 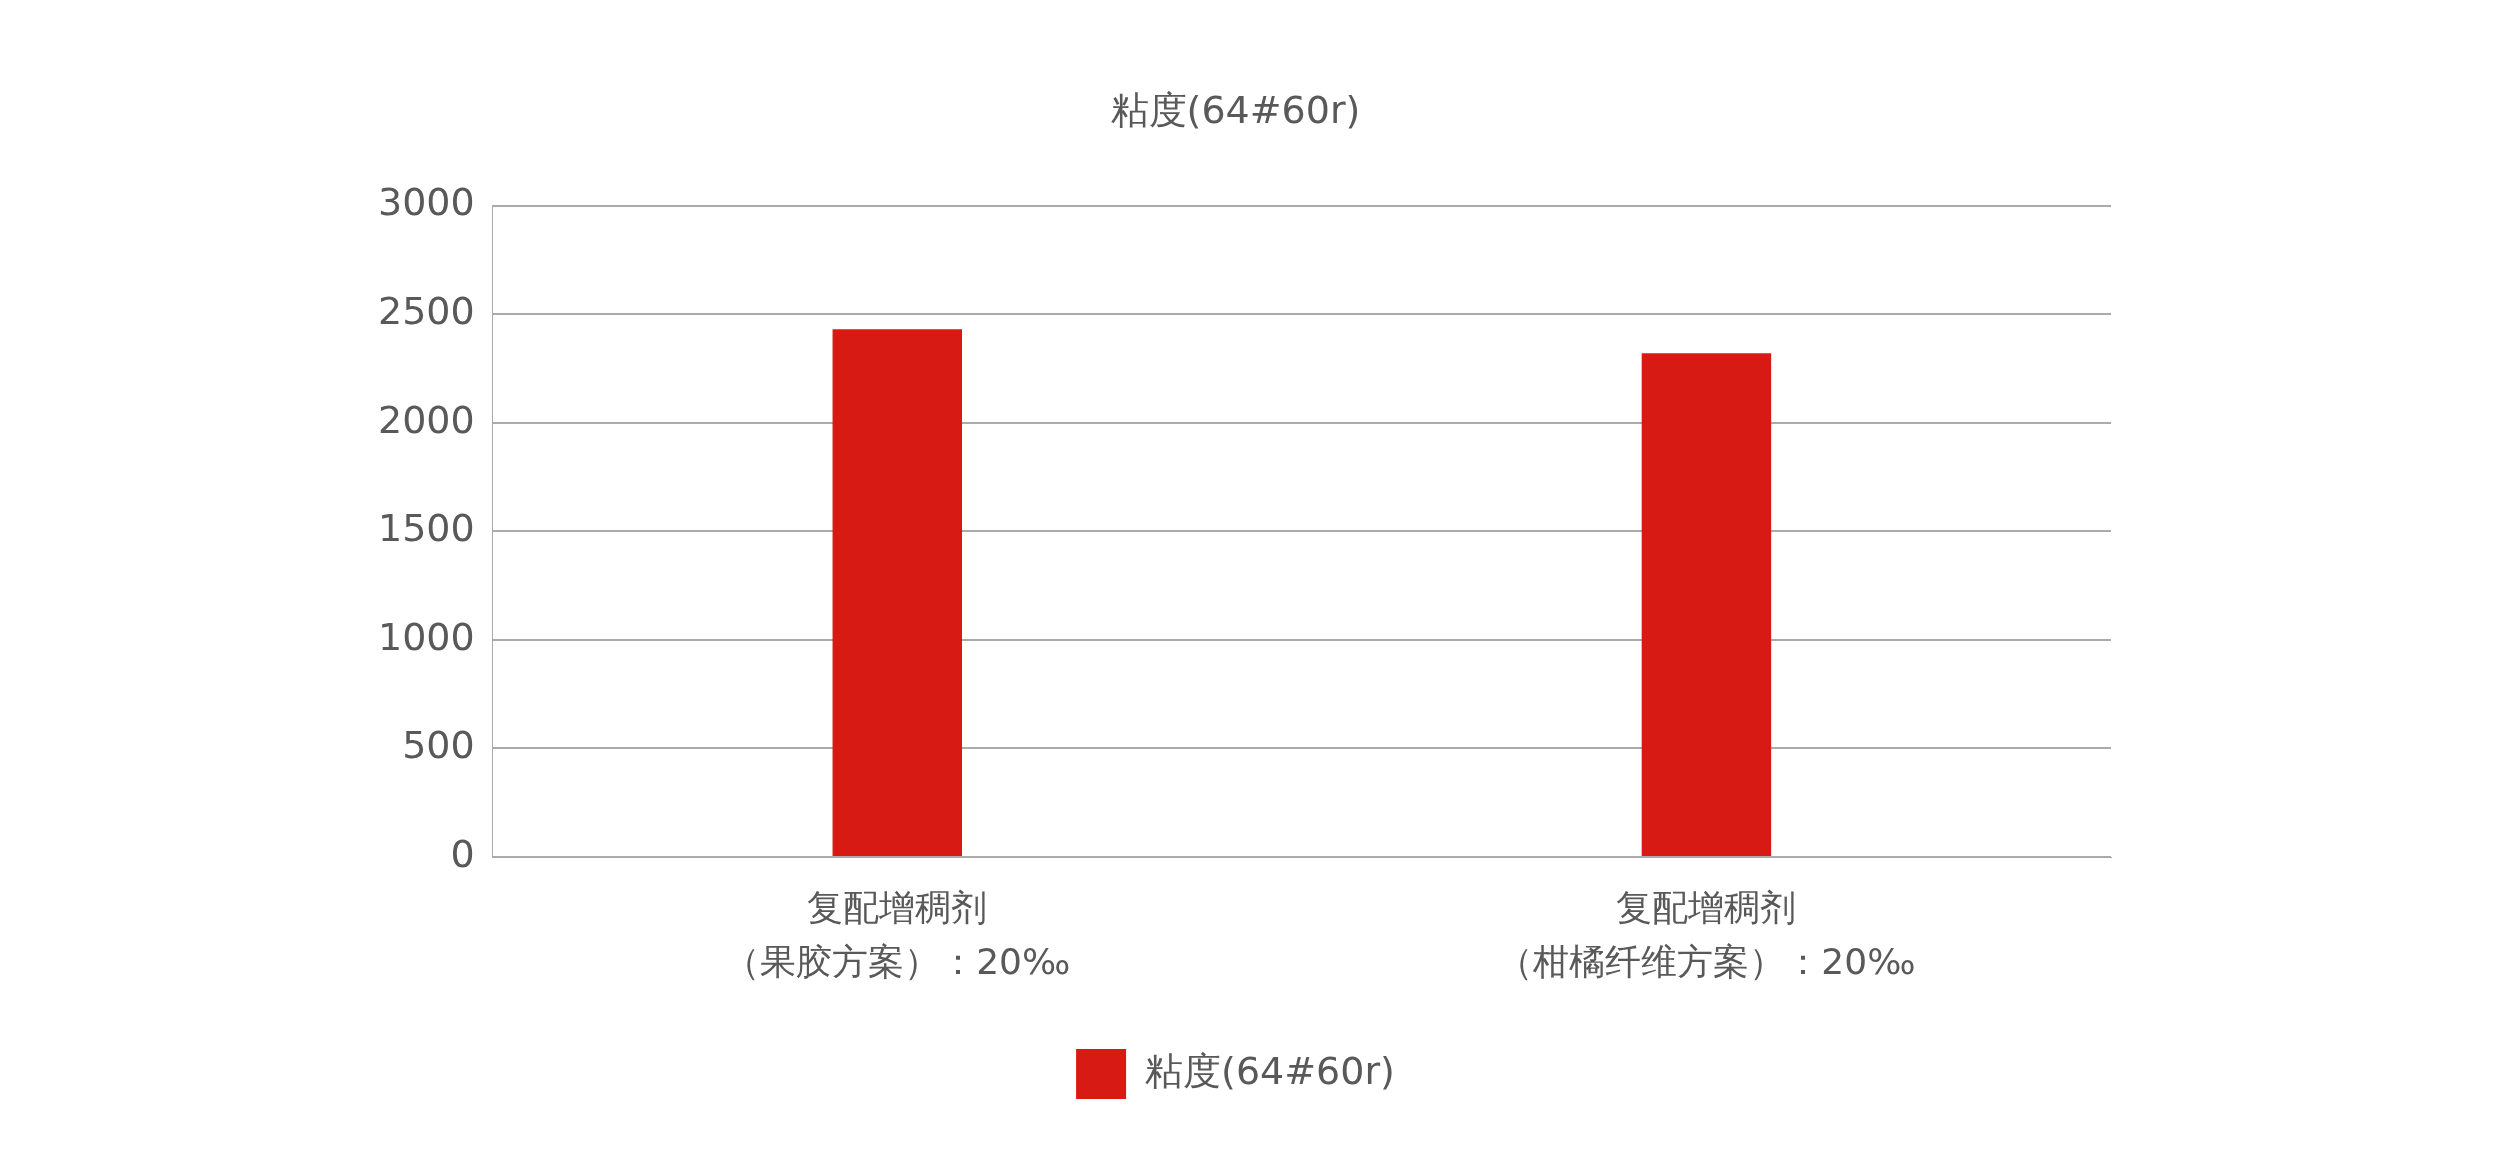 I want to click on y-tick-label: 2000, so click(x=426, y=419).